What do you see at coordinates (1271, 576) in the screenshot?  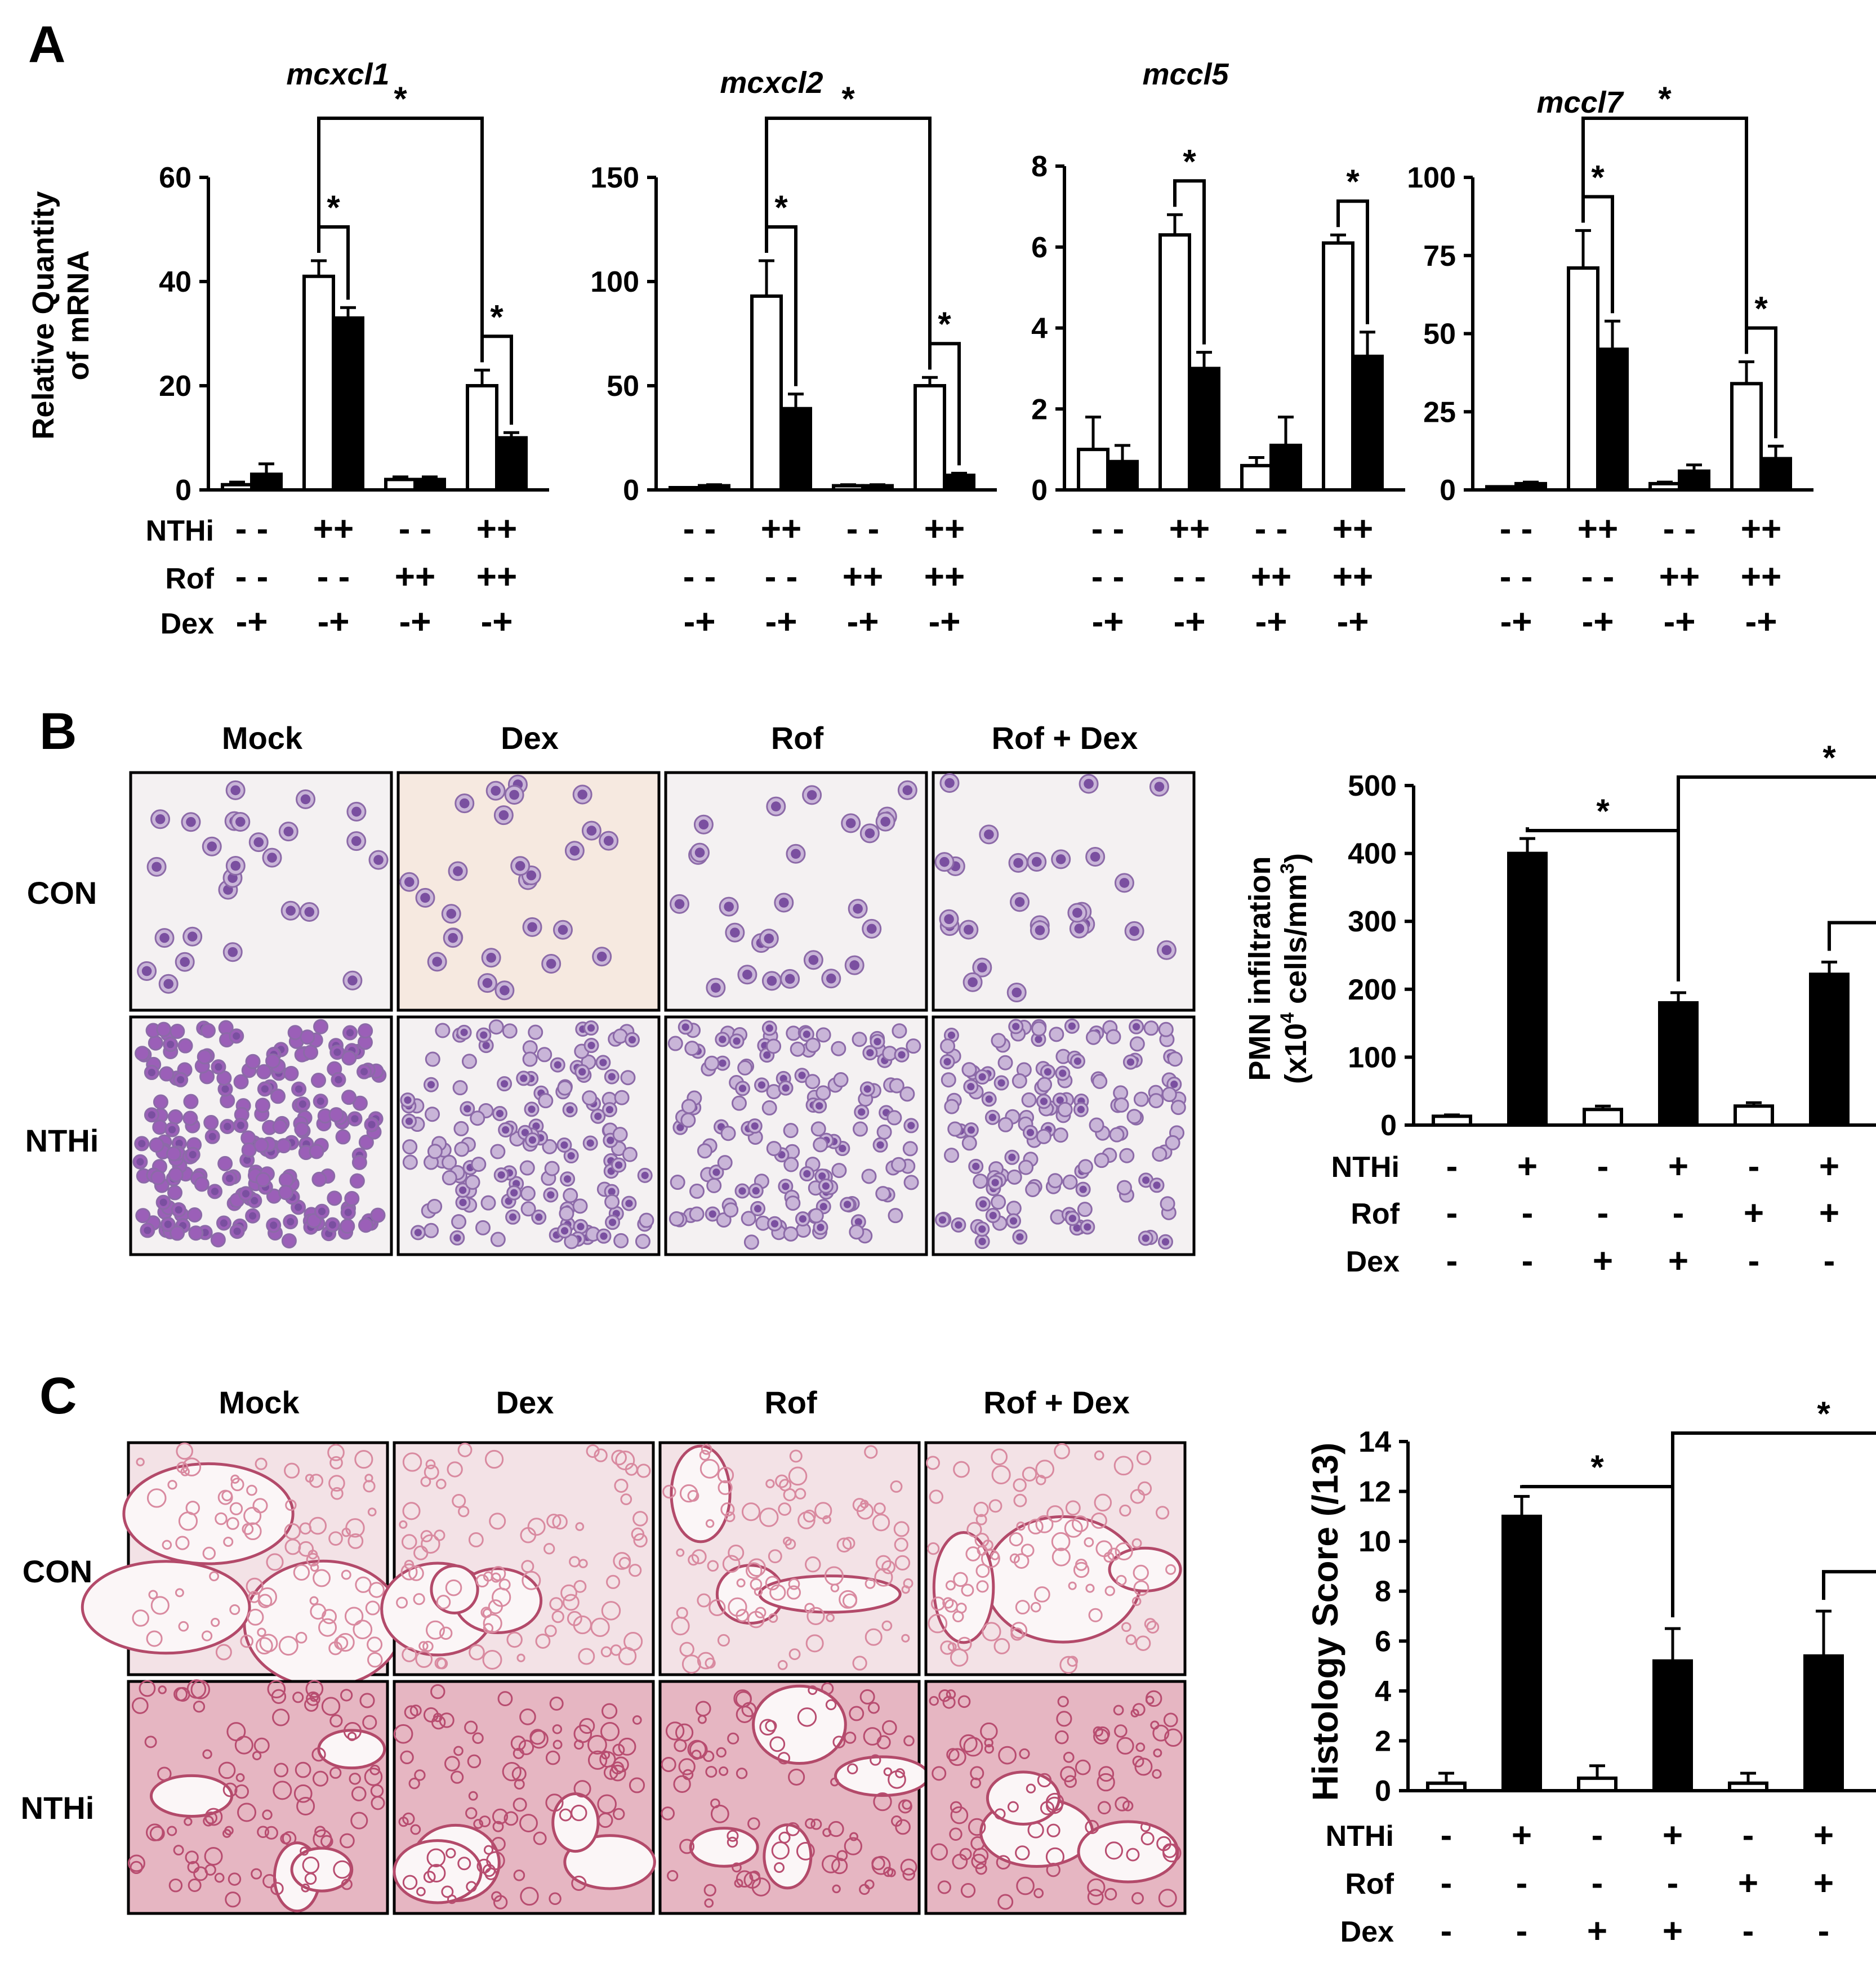 I see `treatment-sign-rof: ++` at bounding box center [1271, 576].